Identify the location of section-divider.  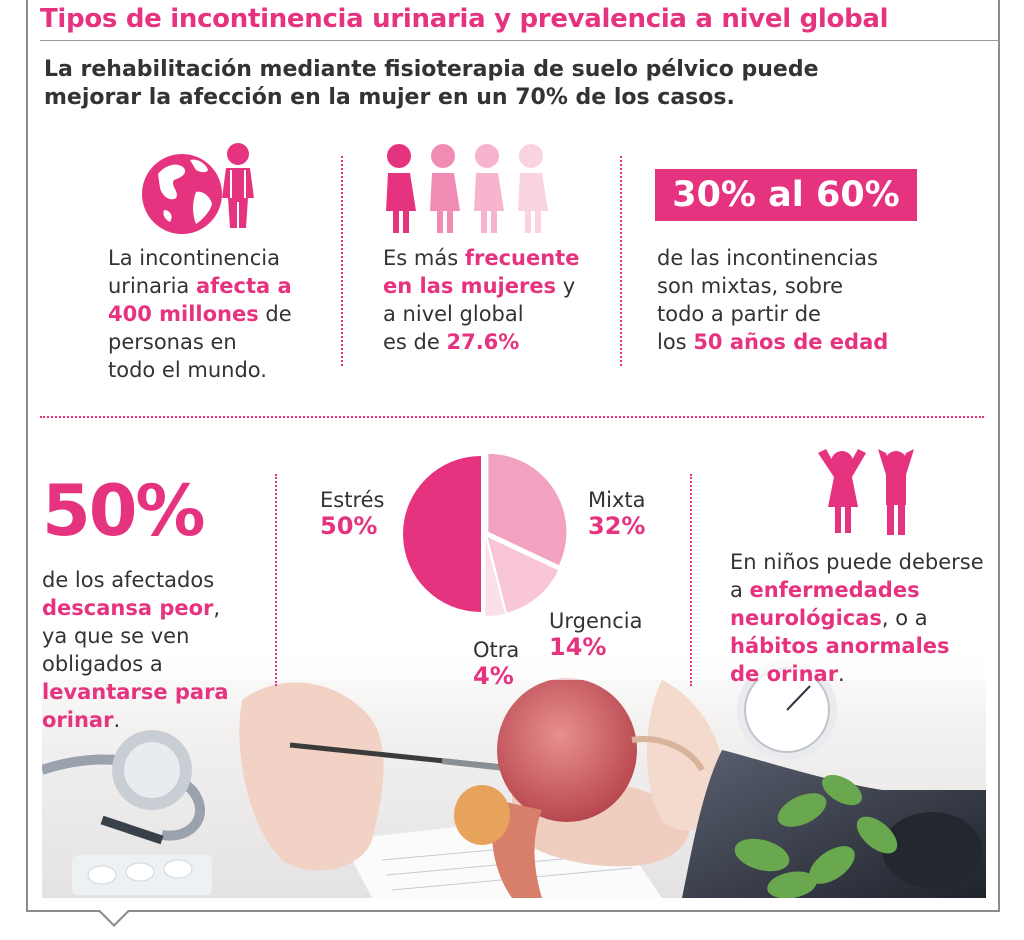
(512, 417).